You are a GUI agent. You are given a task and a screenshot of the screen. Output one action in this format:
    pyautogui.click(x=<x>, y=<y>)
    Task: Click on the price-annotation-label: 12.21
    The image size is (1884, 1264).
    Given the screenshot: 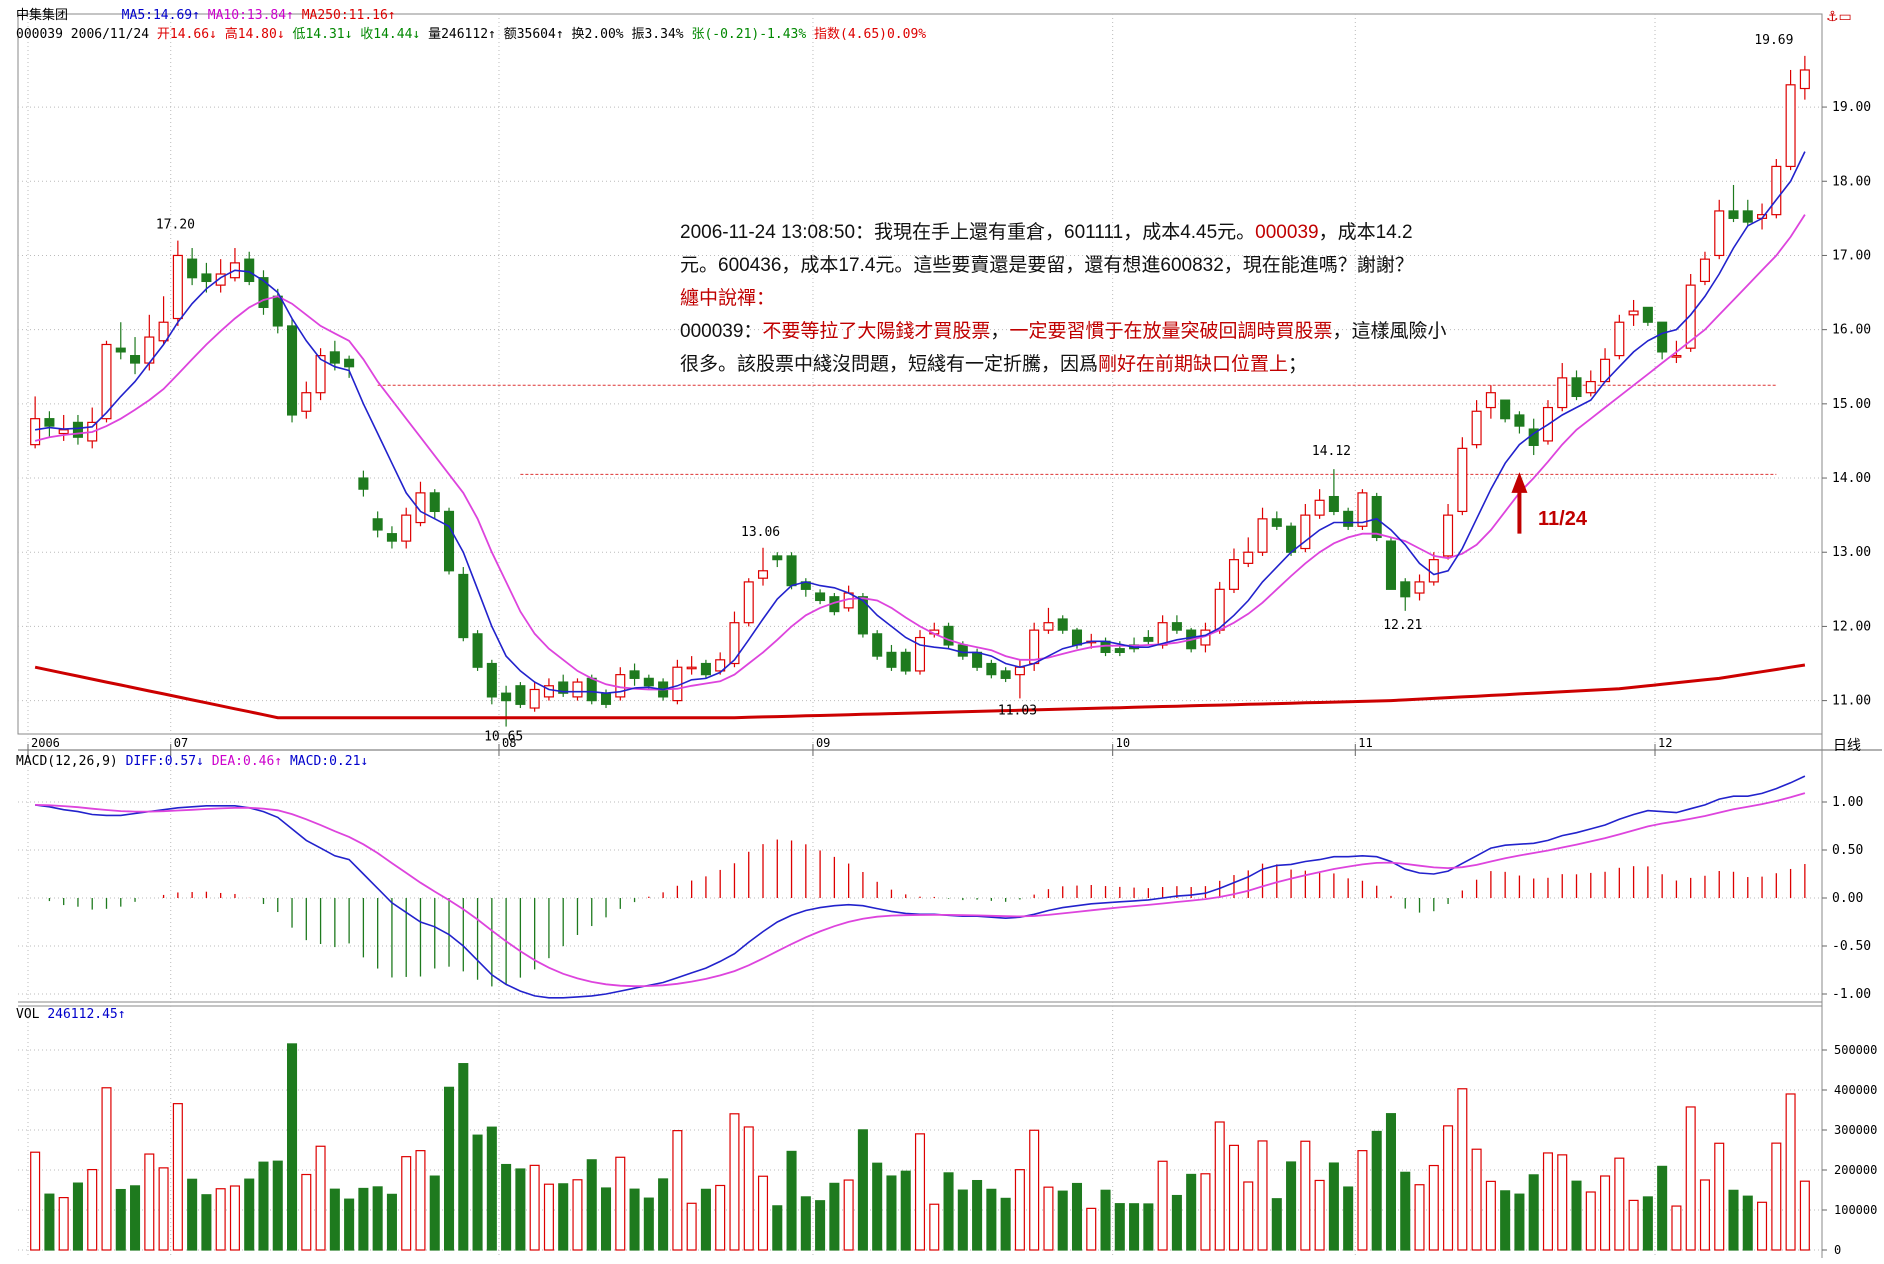 What is the action you would take?
    pyautogui.click(x=1402, y=625)
    